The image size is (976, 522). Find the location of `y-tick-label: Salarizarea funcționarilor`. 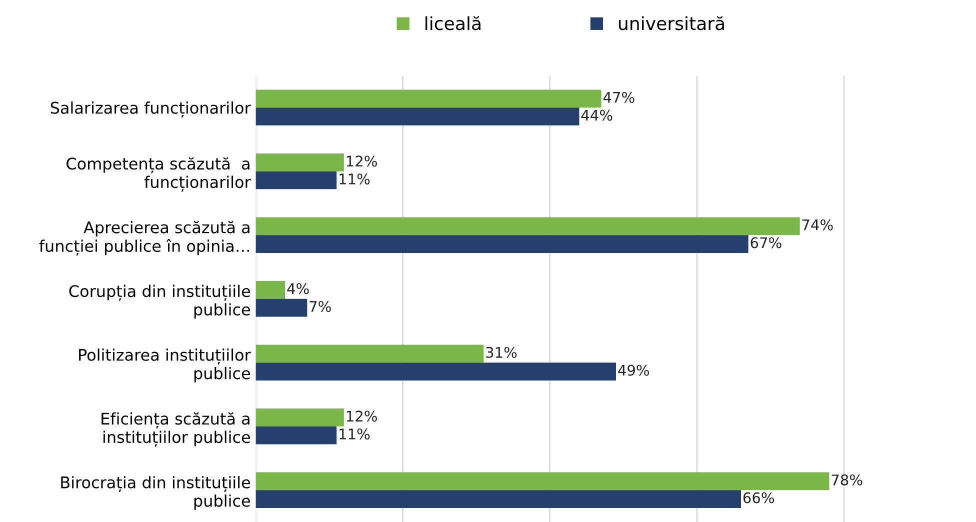

y-tick-label: Salarizarea funcționarilor is located at coordinates (150, 110).